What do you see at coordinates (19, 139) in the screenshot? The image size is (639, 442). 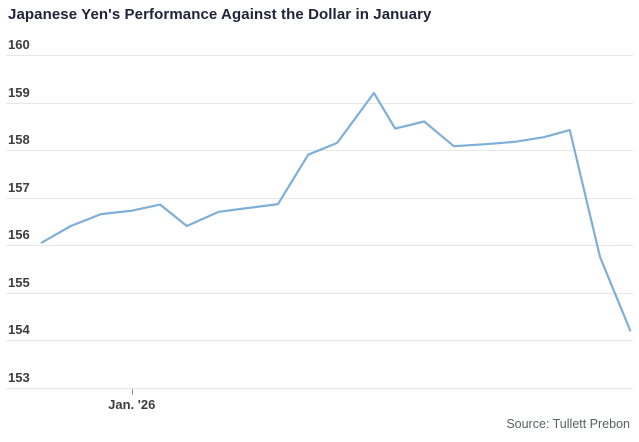 I see `y-axis-tick-label: 158` at bounding box center [19, 139].